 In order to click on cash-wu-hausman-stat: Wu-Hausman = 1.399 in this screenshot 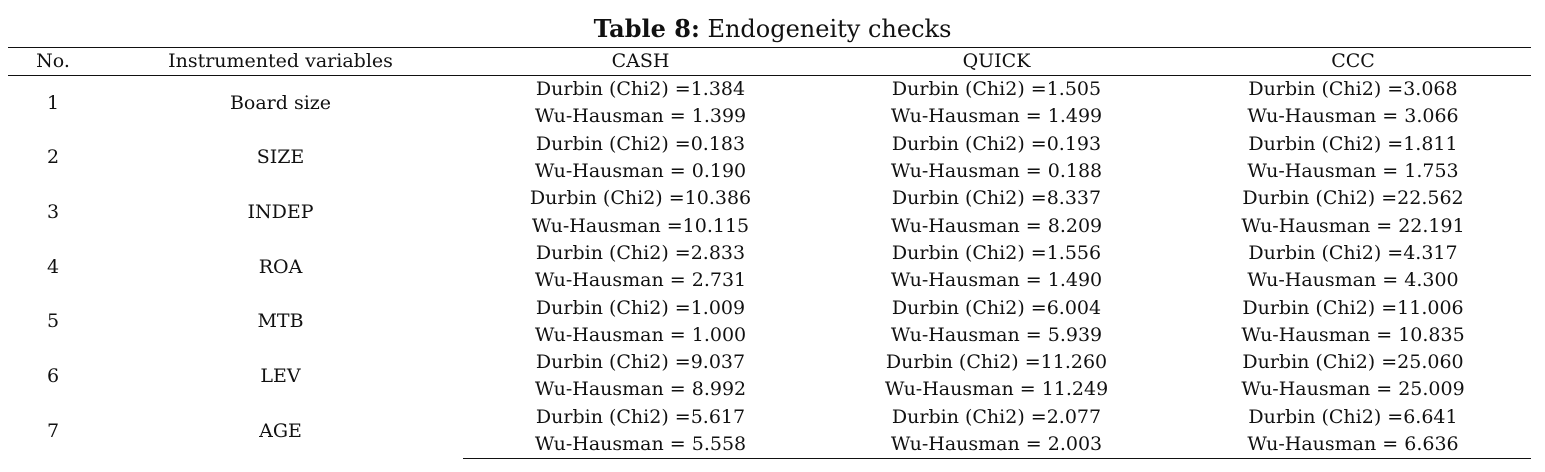, I will do `click(640, 116)`.